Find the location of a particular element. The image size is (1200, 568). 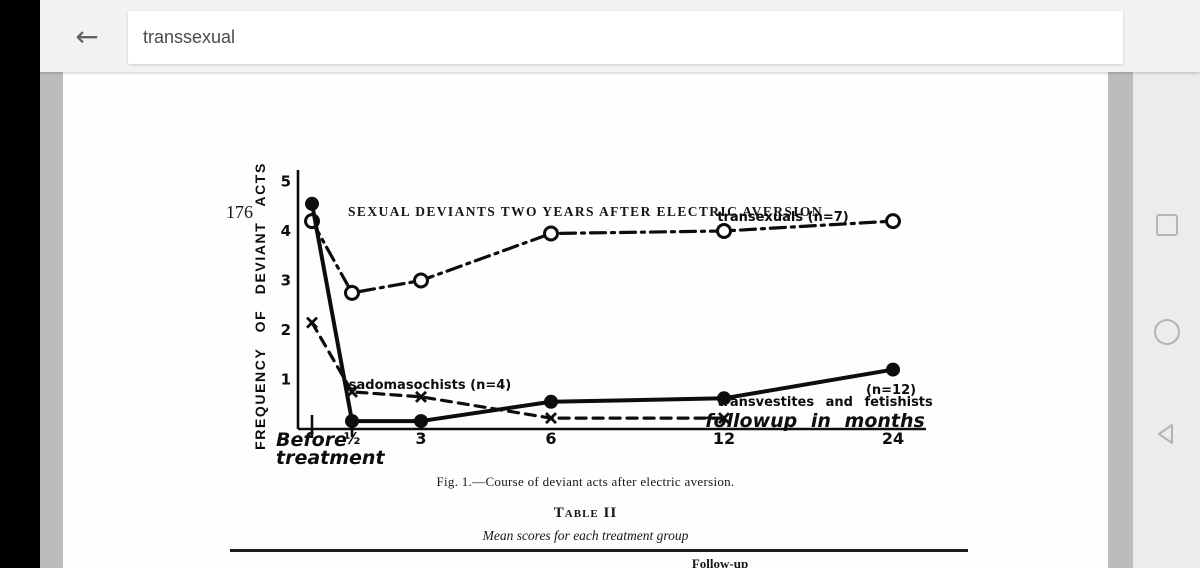

left-edge-black-bar is located at coordinates (20, 284).